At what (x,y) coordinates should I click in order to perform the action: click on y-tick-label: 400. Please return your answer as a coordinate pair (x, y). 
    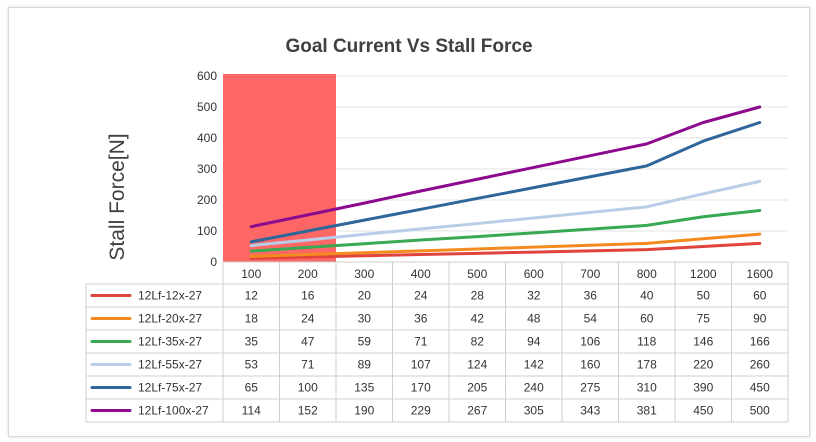
    Looking at the image, I should click on (207, 138).